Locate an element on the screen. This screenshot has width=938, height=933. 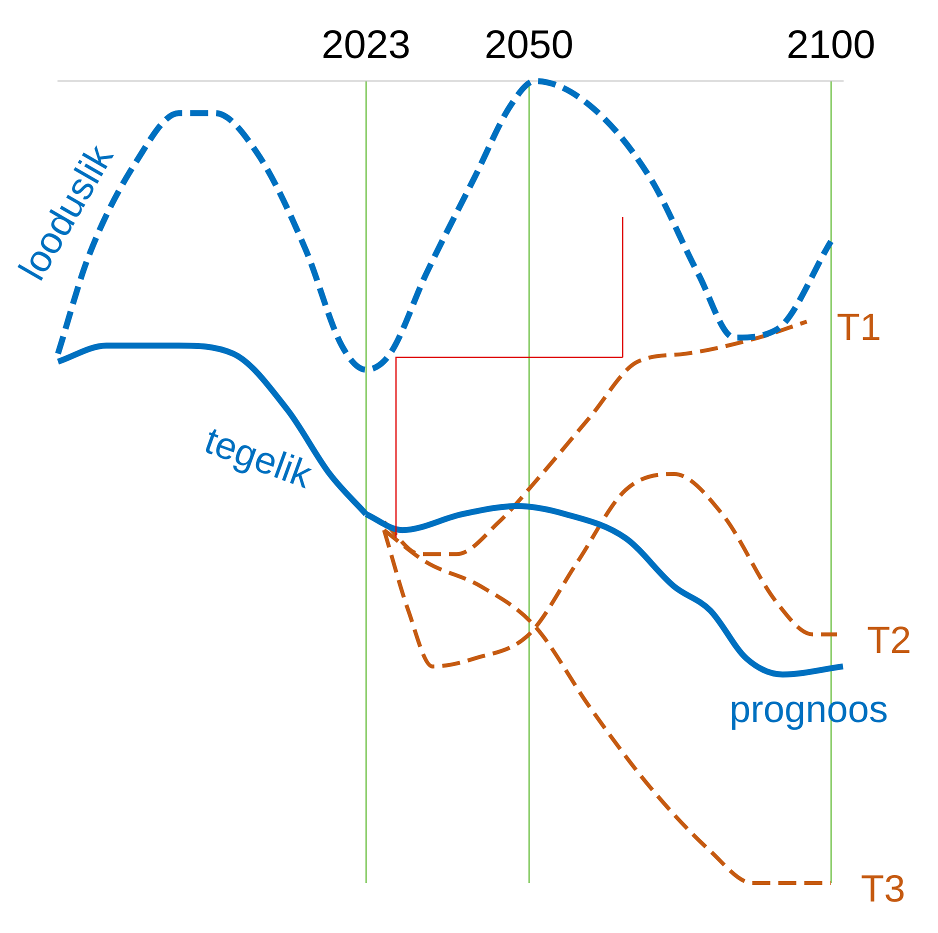
x-tick-label: 2100 is located at coordinates (831, 45).